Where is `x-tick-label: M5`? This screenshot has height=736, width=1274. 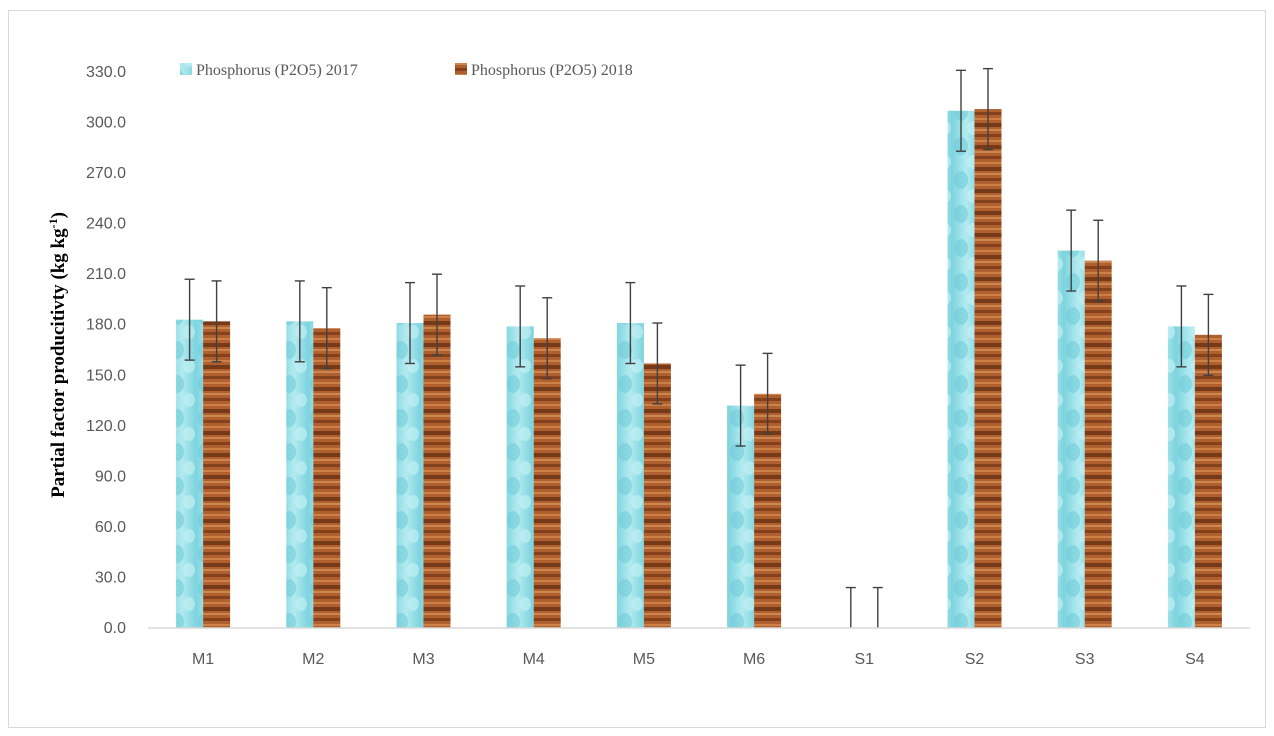 x-tick-label: M5 is located at coordinates (644, 659).